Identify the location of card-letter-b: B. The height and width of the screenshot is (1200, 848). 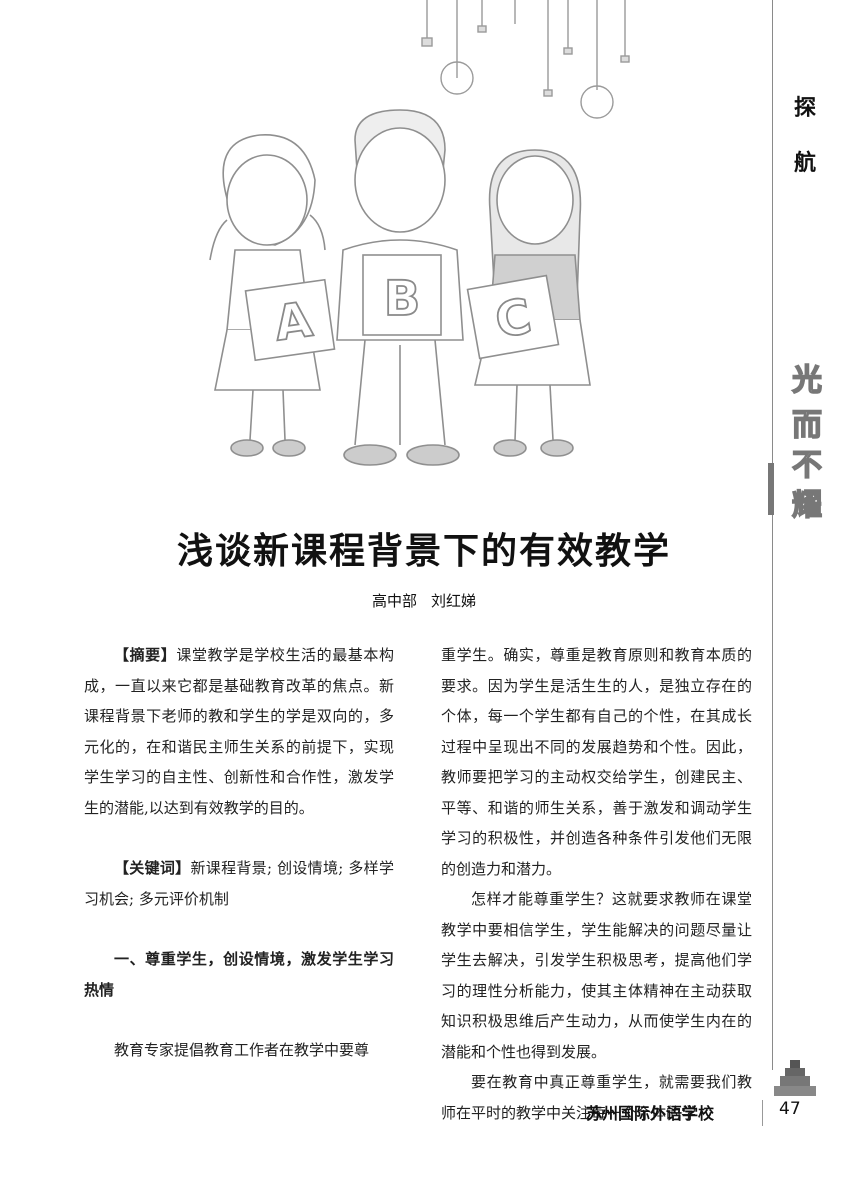
(402, 299).